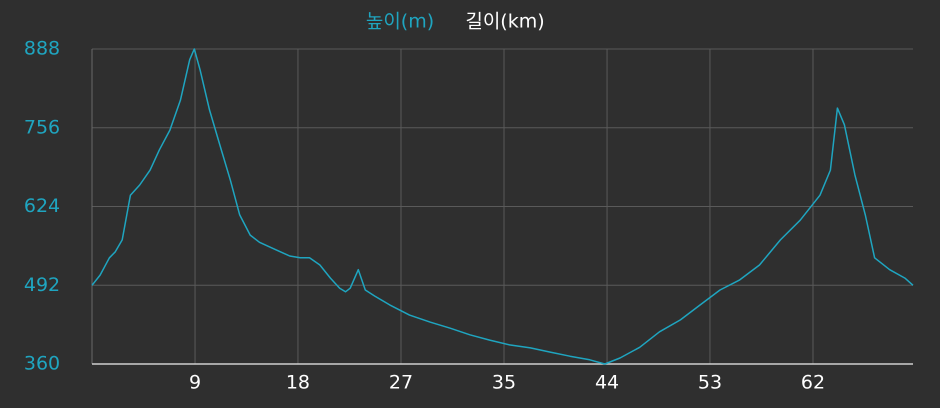  Describe the element at coordinates (42, 127) in the screenshot. I see `y-tick-label: 756` at that location.